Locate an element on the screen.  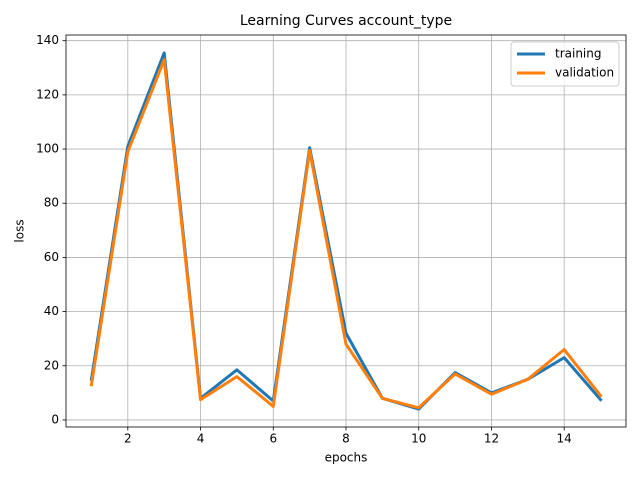
x-tick-label: 10 is located at coordinates (418, 439).